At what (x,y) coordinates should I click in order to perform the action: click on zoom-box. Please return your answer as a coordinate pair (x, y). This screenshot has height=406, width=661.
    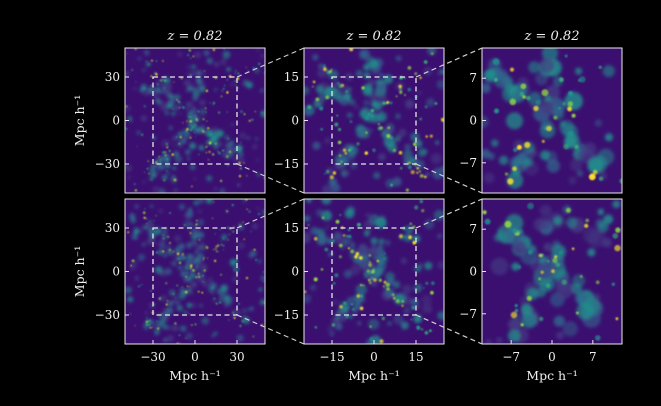
    Looking at the image, I should click on (374, 271).